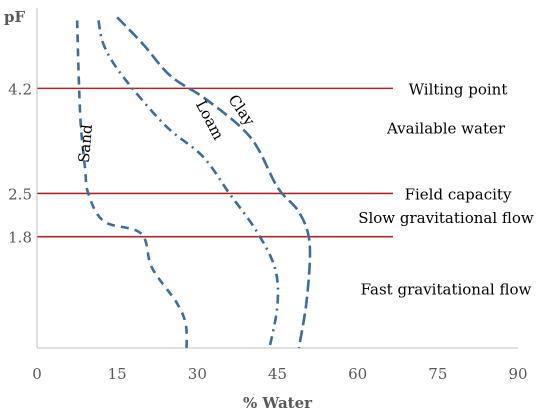  What do you see at coordinates (85, 143) in the screenshot?
I see `curve-label-sand: Sand` at bounding box center [85, 143].